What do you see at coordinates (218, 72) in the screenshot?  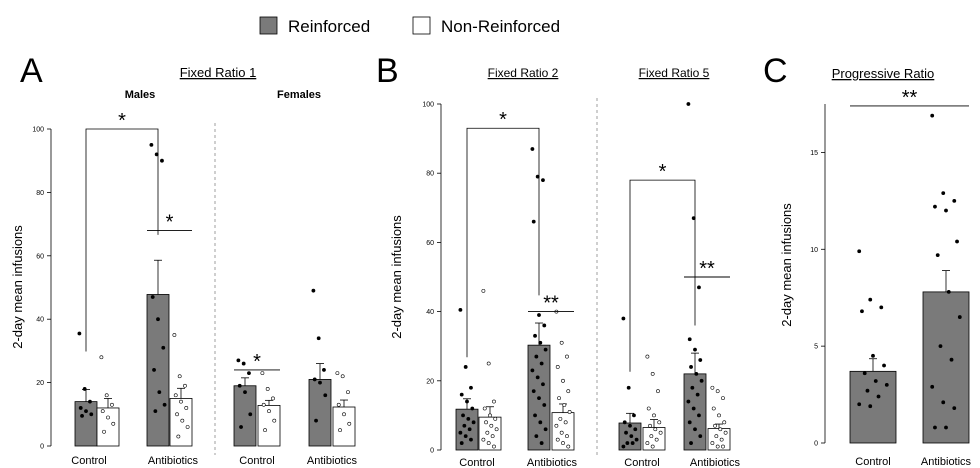 I see `title-fixed-ratio-1: Fixed Ratio 1` at bounding box center [218, 72].